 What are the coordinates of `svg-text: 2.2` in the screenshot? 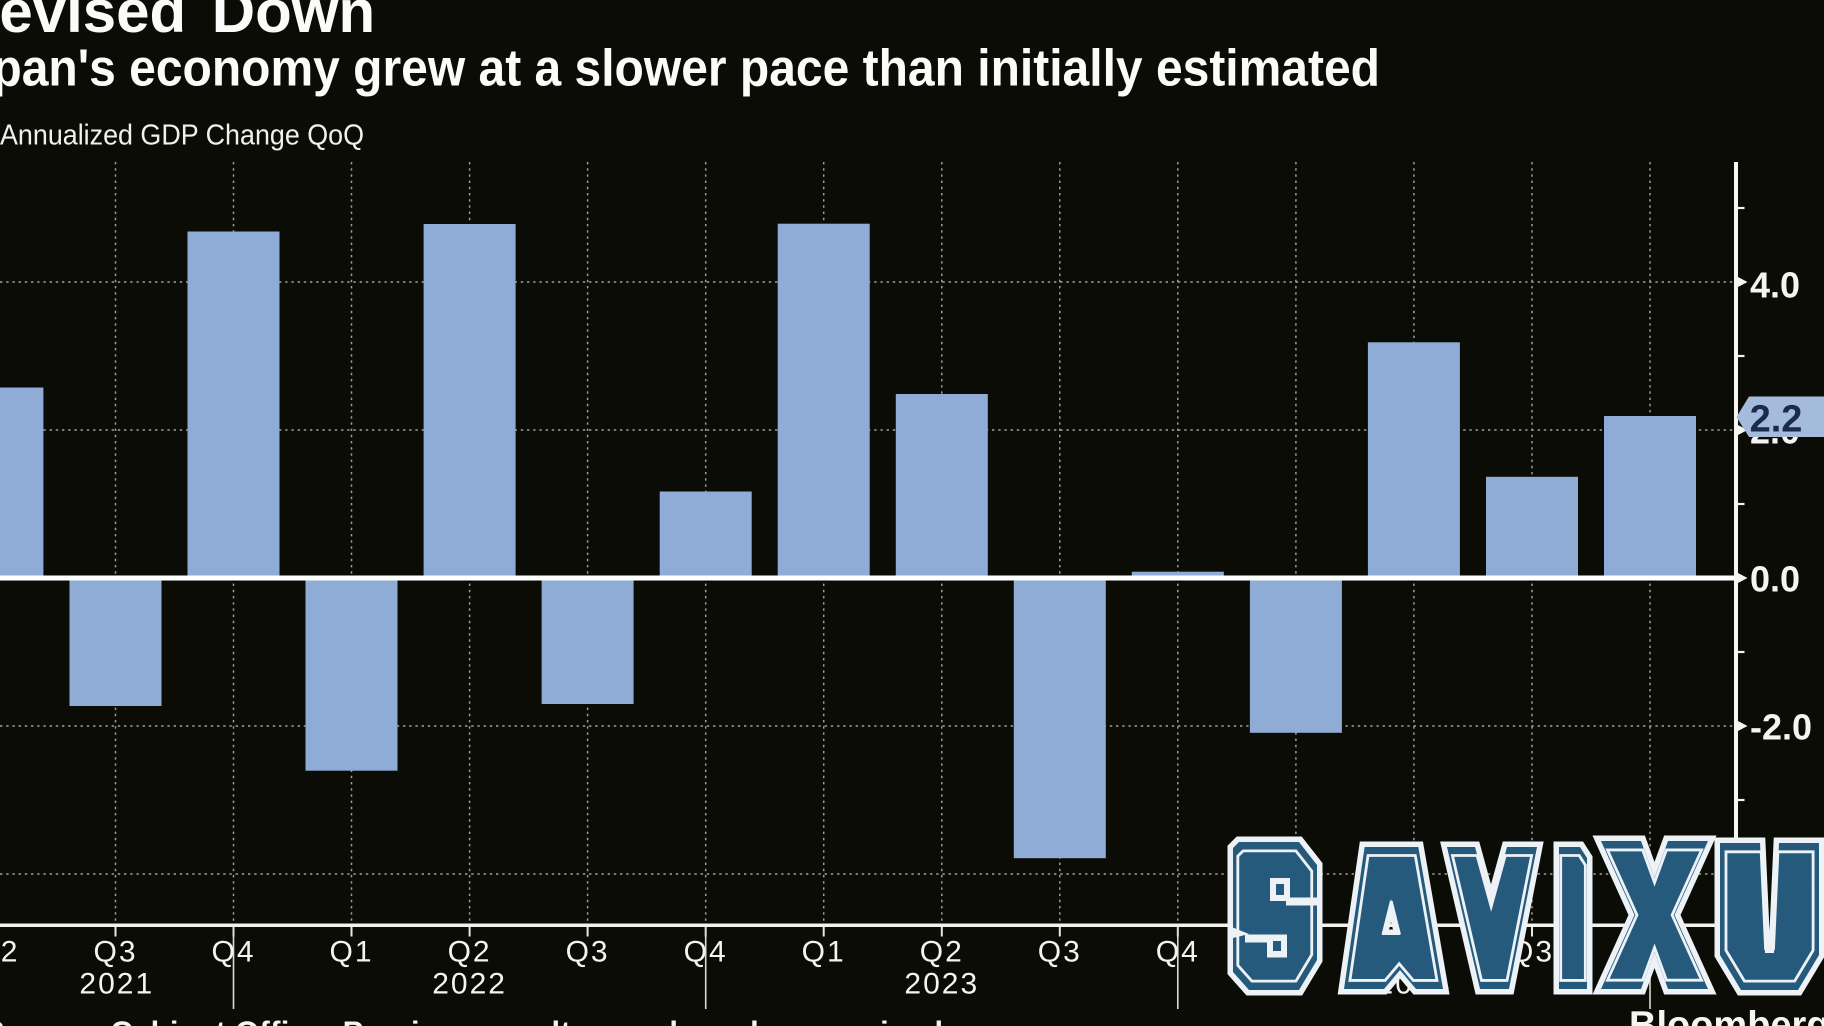 It's located at (1776, 420).